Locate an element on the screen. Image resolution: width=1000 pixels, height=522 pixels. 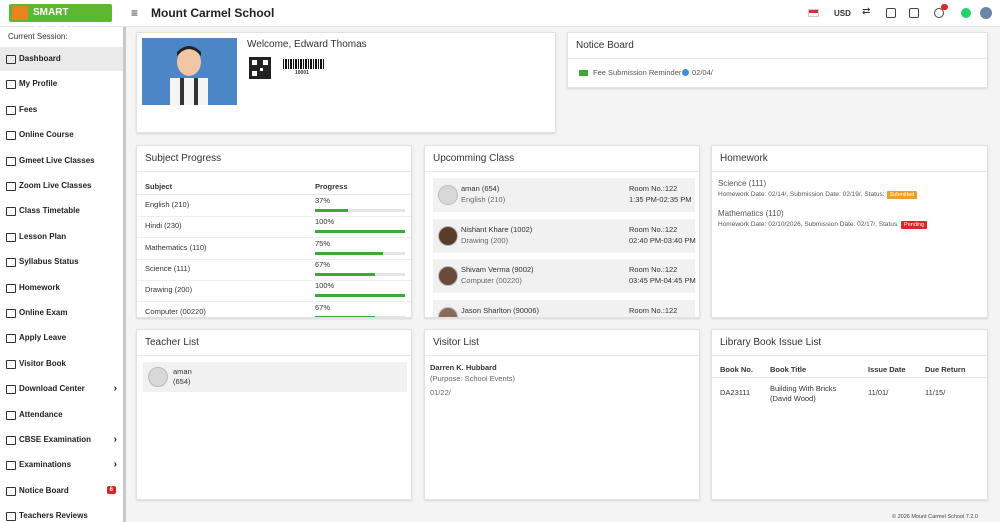
nav-item: Gmeet Live Classes is located at coordinates (61, 161).